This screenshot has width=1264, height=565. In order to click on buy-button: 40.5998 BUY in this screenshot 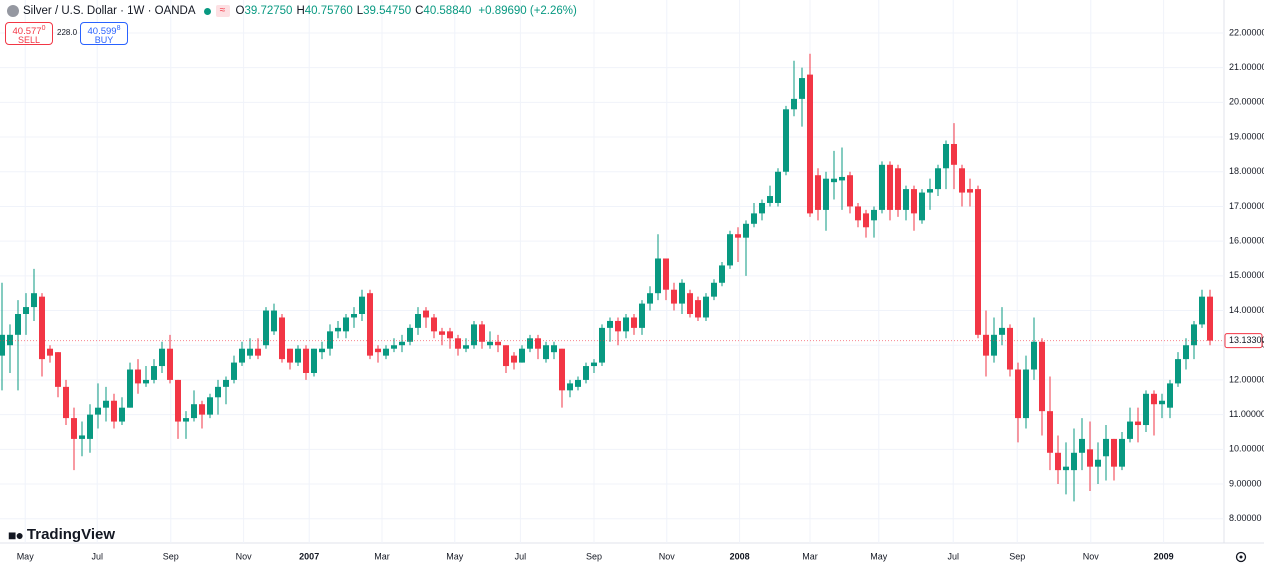, I will do `click(104, 33)`.